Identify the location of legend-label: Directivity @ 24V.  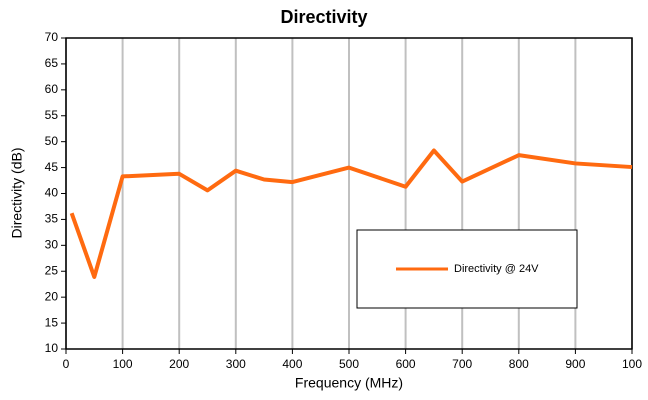
(496, 269).